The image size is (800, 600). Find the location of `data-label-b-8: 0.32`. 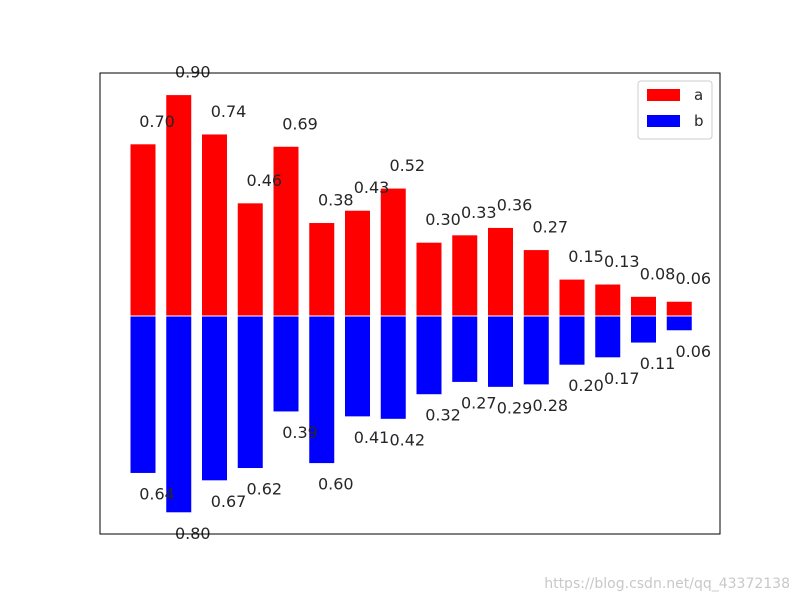

data-label-b-8: 0.32 is located at coordinates (443, 415).